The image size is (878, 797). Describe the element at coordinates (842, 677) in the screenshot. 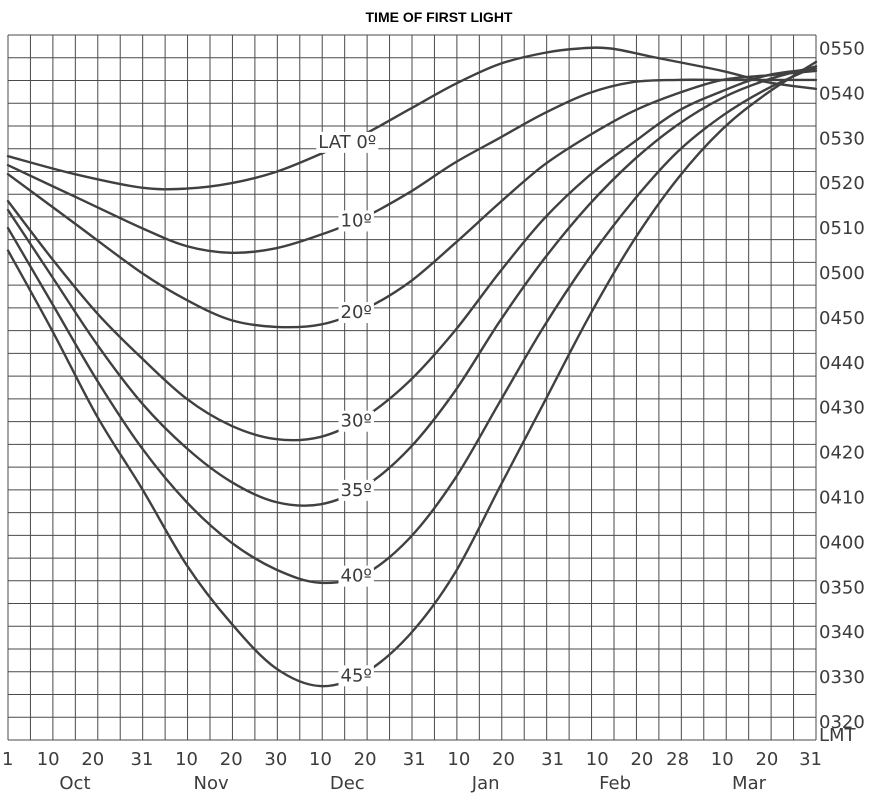

I see `y-tick-label: 0330` at that location.